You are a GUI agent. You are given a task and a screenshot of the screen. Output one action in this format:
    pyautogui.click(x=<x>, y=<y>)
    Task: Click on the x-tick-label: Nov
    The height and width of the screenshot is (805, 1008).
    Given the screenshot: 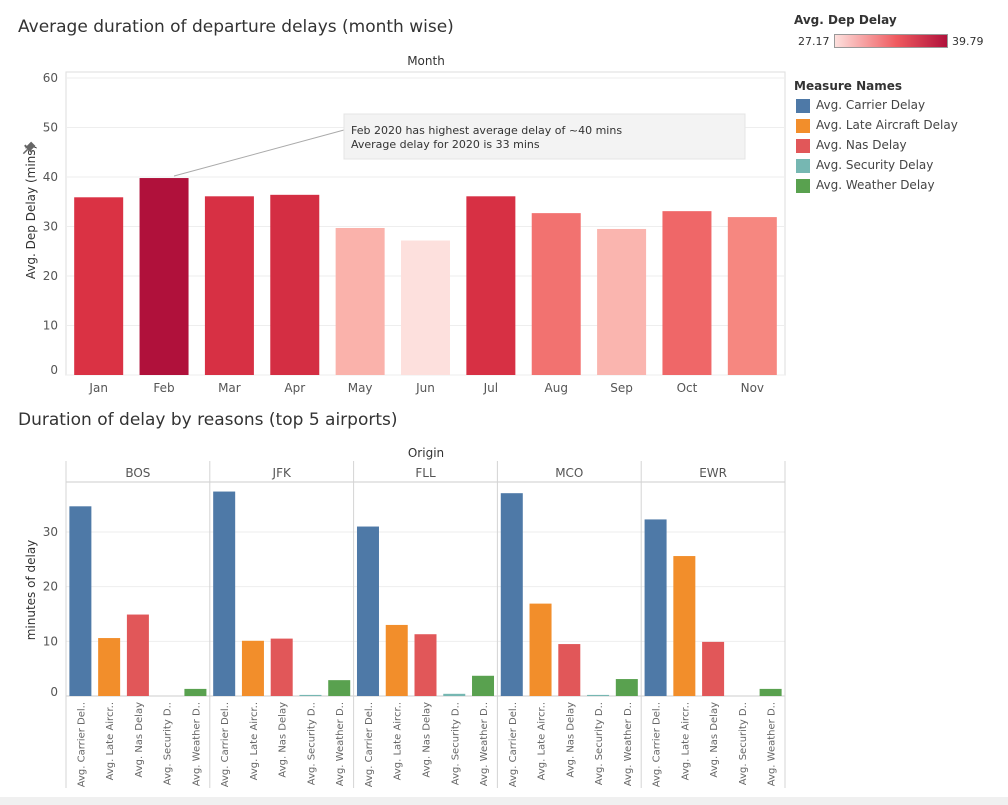 What is the action you would take?
    pyautogui.click(x=752, y=388)
    